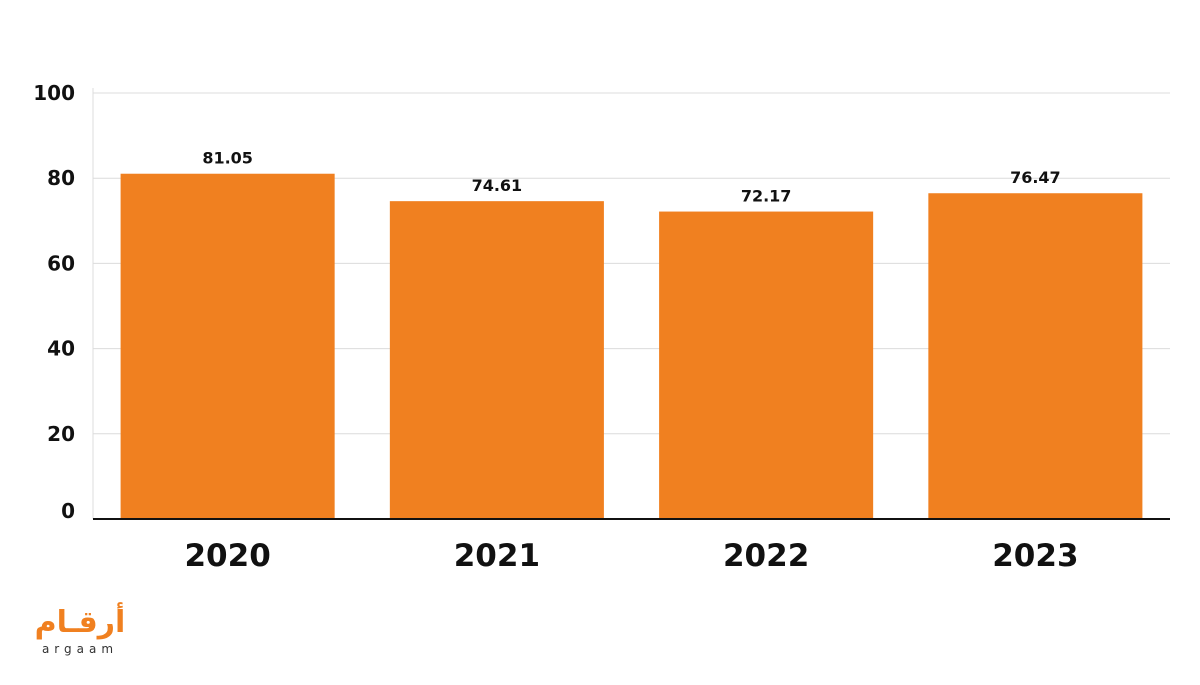 Image resolution: width=1200 pixels, height=685 pixels. Describe the element at coordinates (80, 649) in the screenshot. I see `logo-latin-text: argaam` at that location.